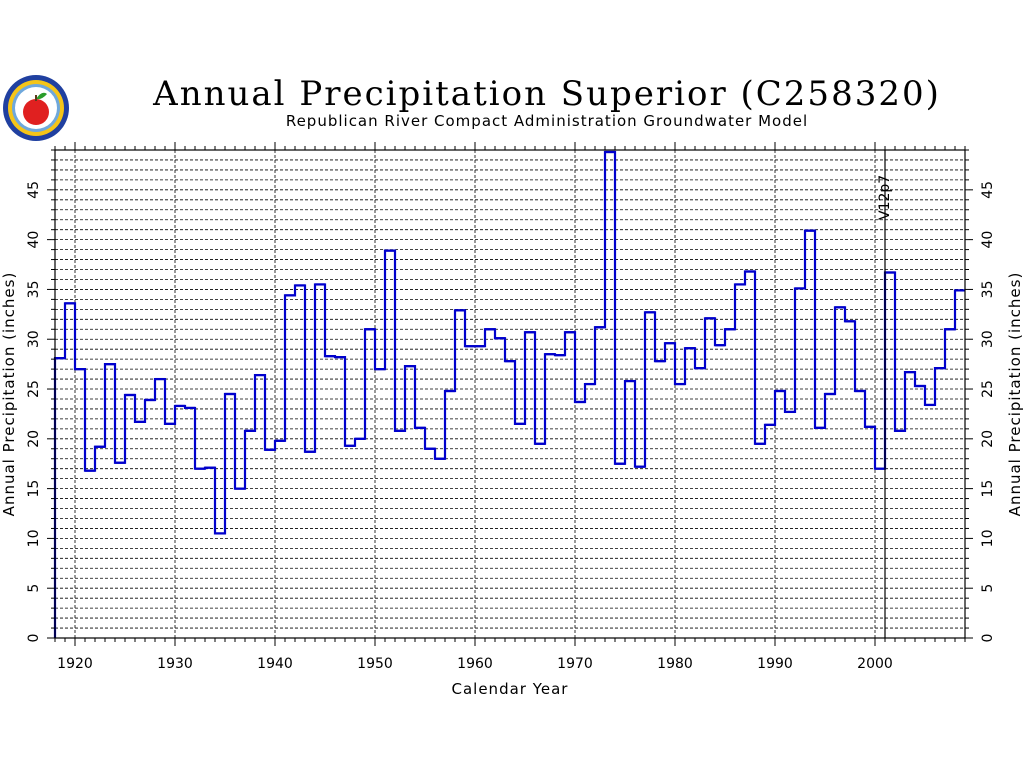  Describe the element at coordinates (988, 190) in the screenshot. I see `y-tick-label-right: 45` at that location.